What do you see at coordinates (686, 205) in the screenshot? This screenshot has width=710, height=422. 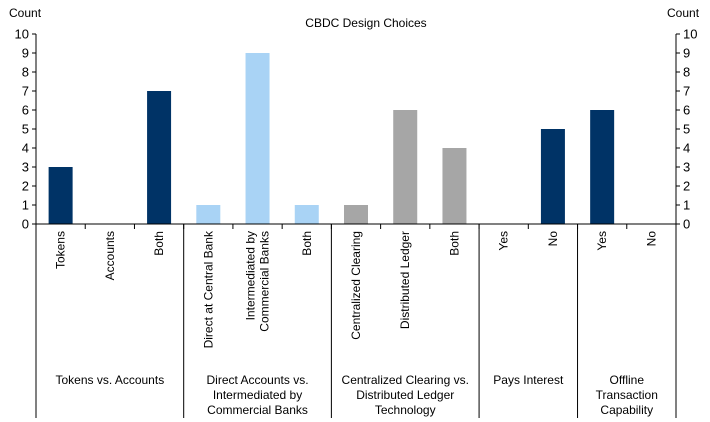 I see `y-tick-label-right: 1` at bounding box center [686, 205].